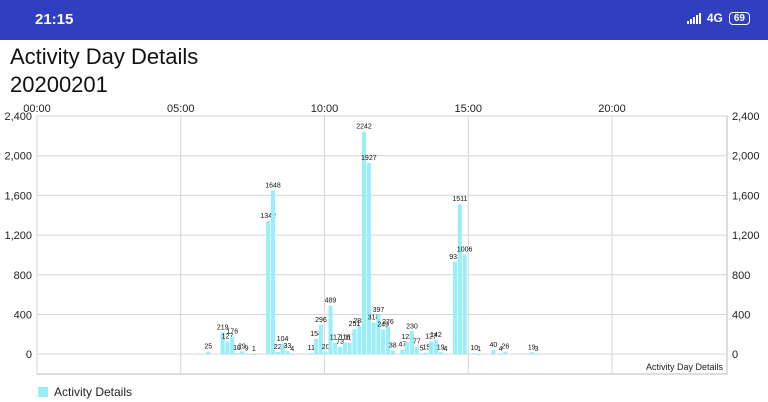  What do you see at coordinates (746, 196) in the screenshot?
I see `y-tick-label-right: 1,600` at bounding box center [746, 196].